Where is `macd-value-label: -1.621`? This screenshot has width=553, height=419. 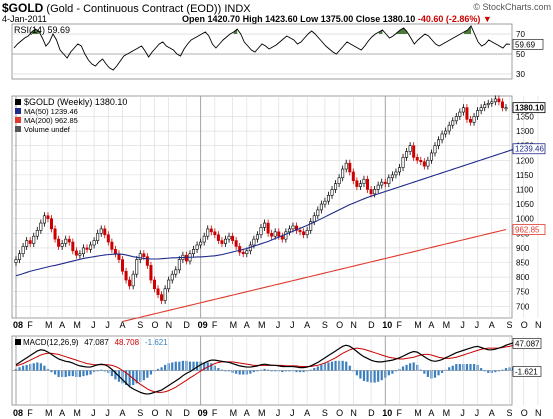
macd-value-label: -1.621 is located at coordinates (526, 371).